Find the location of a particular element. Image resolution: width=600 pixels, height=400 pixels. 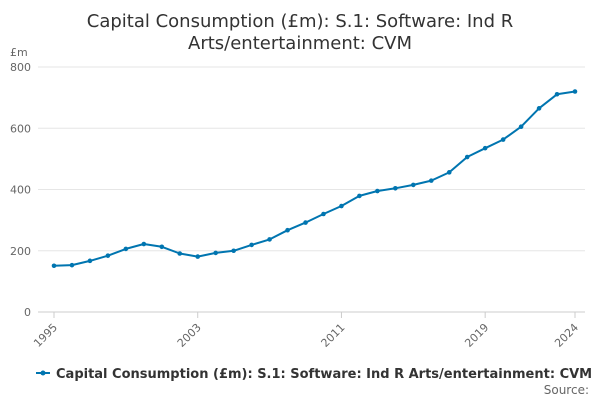

y-tick-label: 0 is located at coordinates (27, 312).